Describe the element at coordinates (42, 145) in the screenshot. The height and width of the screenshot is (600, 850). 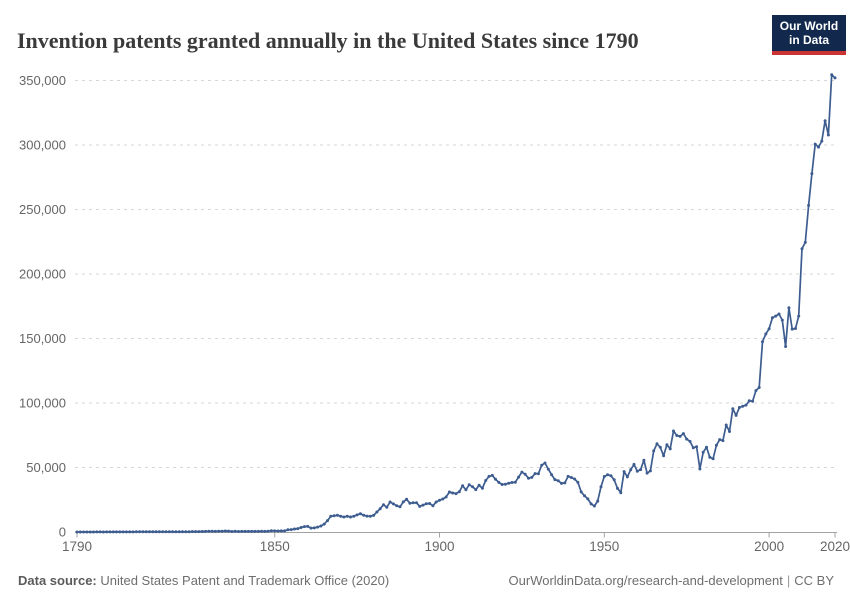
I see `y-axis-label: 300,000` at that location.